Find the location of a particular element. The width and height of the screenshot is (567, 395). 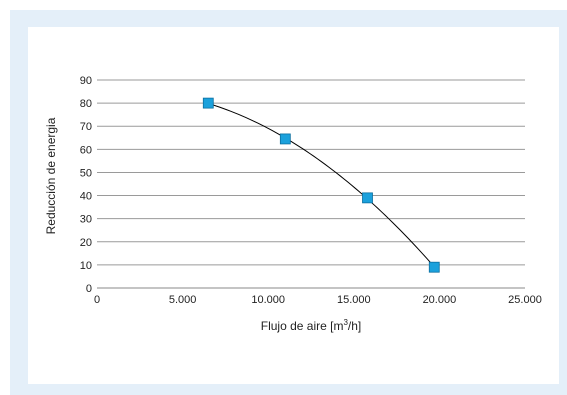

y-tick-label: 70 is located at coordinates (86, 127).